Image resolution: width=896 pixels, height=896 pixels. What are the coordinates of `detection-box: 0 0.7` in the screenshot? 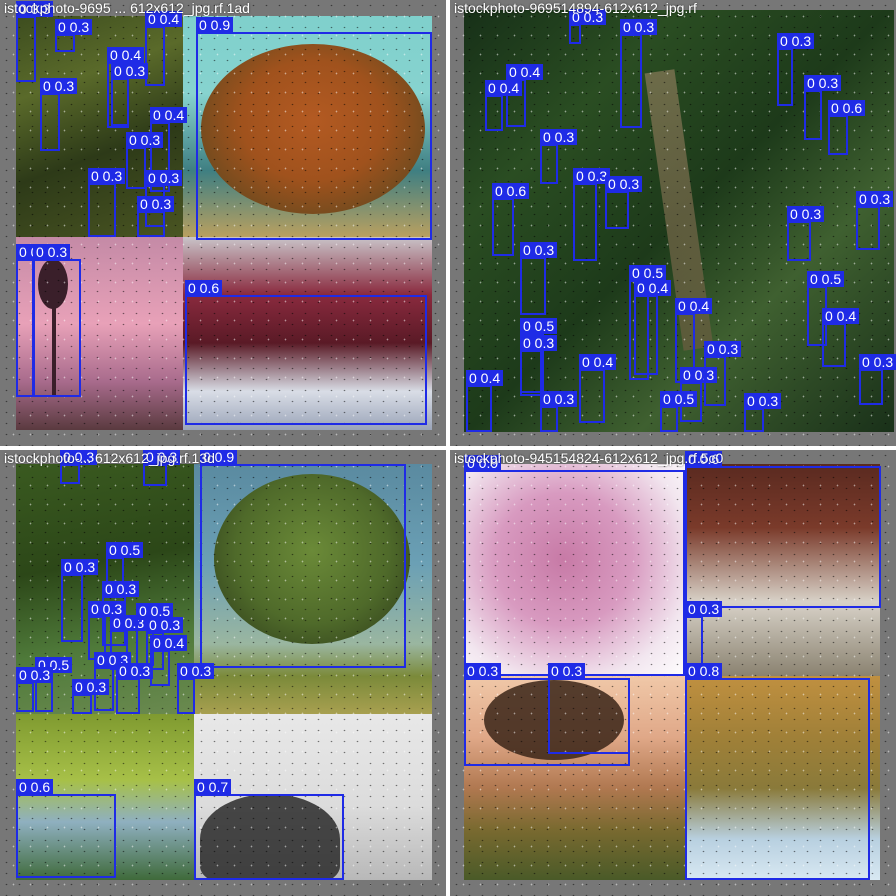 It's located at (269, 829).